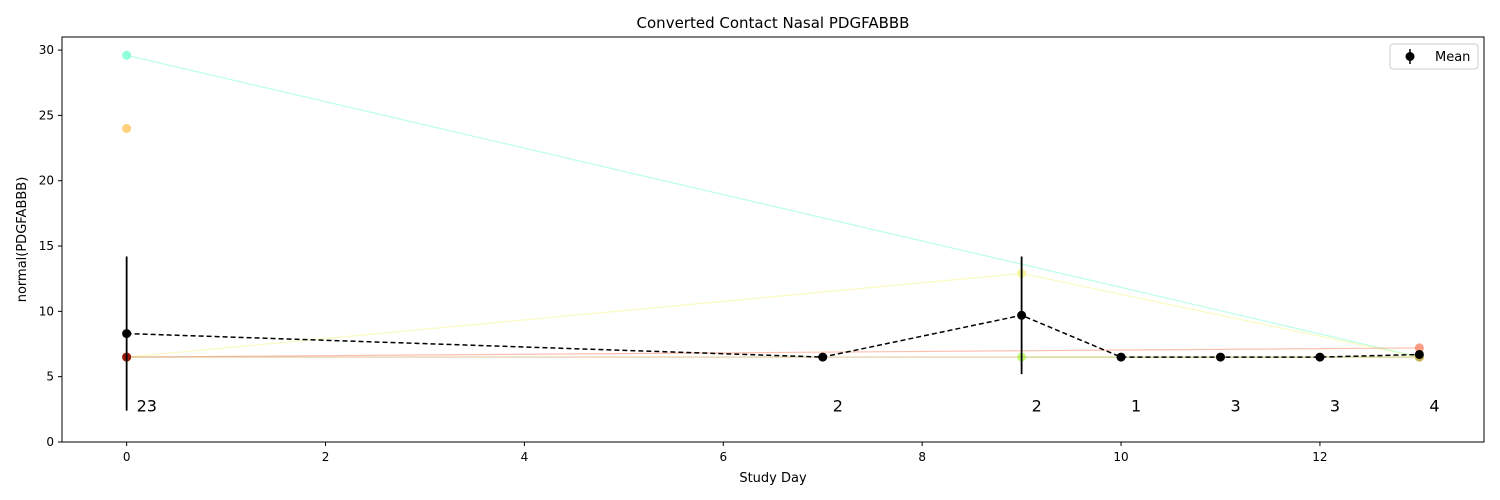 The image size is (1500, 500). Describe the element at coordinates (1410, 56) in the screenshot. I see `legend-marker` at that location.